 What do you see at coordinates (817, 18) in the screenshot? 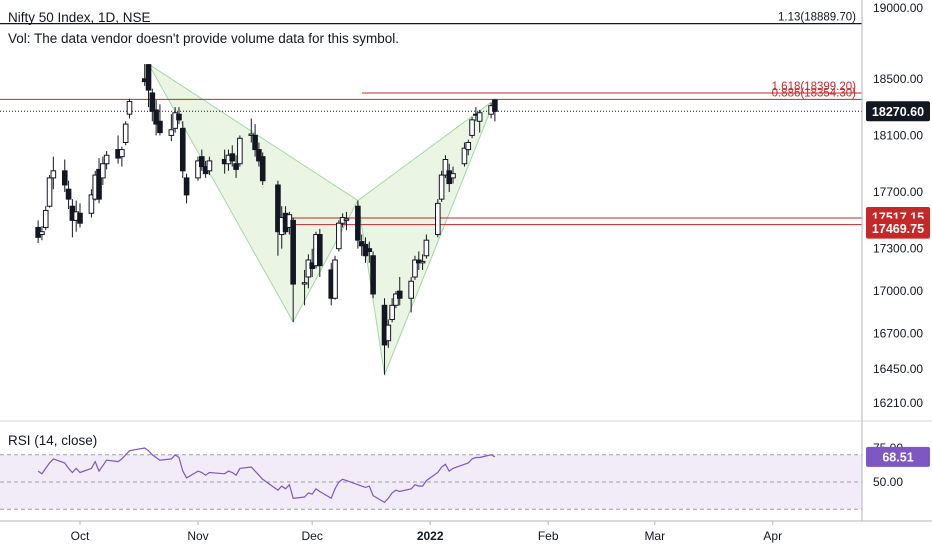
I see `fib-level-label: 1.13(18889.70)` at bounding box center [817, 18].